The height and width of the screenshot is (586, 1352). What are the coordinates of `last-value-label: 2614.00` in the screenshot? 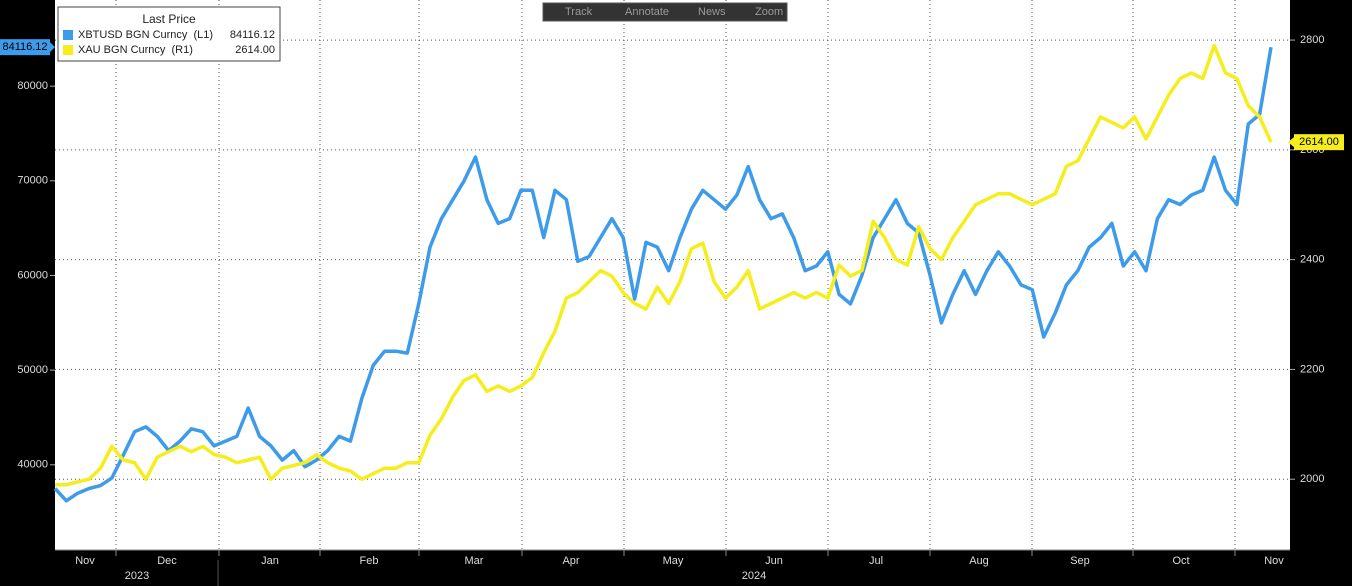 It's located at (1319, 142).